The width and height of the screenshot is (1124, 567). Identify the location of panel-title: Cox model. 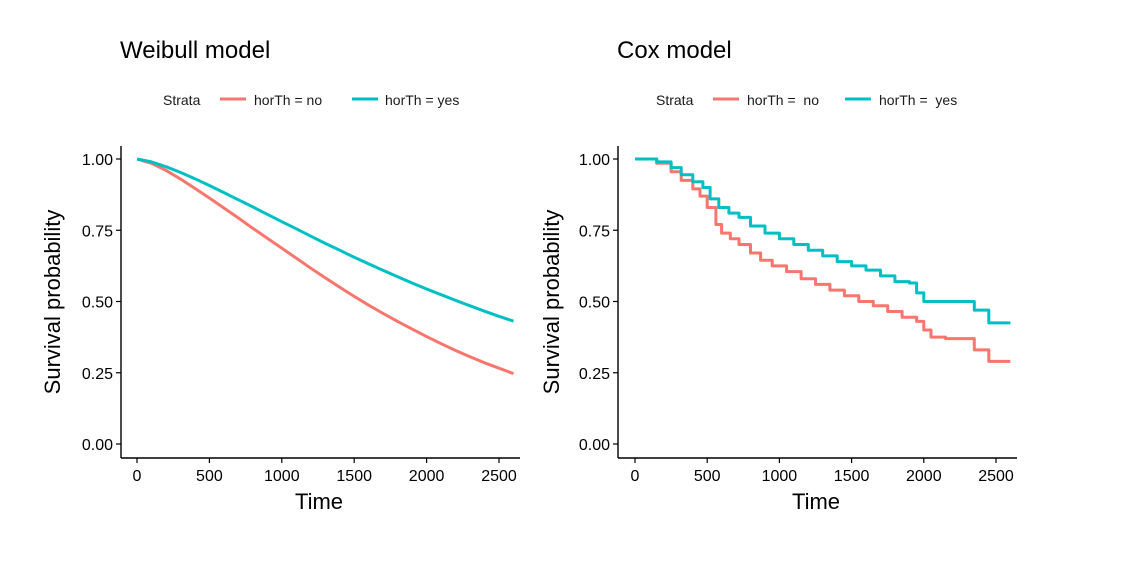
(674, 50).